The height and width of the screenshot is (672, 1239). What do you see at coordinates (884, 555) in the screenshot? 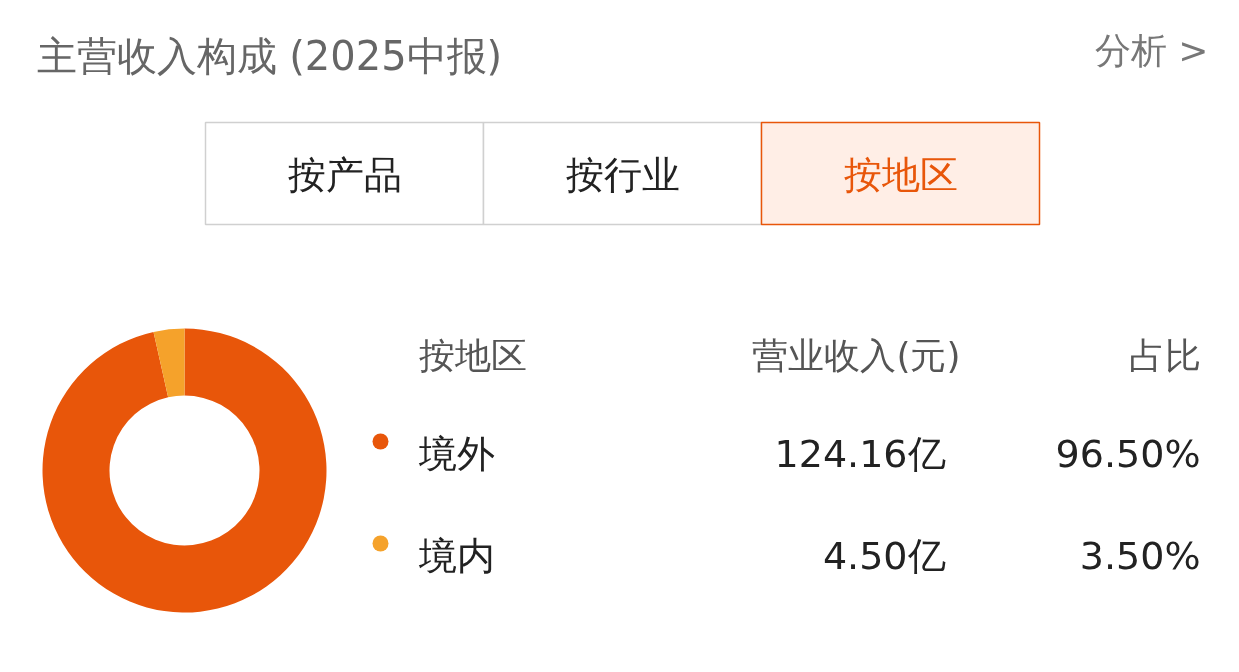
I see `text: 4.50亿` at bounding box center [884, 555].